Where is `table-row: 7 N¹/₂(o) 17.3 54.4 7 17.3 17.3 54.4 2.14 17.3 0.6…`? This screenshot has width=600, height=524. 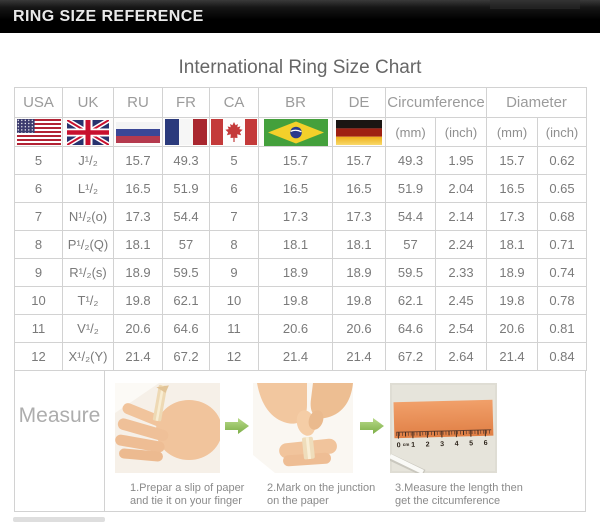
table-row: 7 N¹/₂(o) 17.3 54.4 7 17.3 17.3 54.4 2.14 17.3 0.6… is located at coordinates (301, 216).